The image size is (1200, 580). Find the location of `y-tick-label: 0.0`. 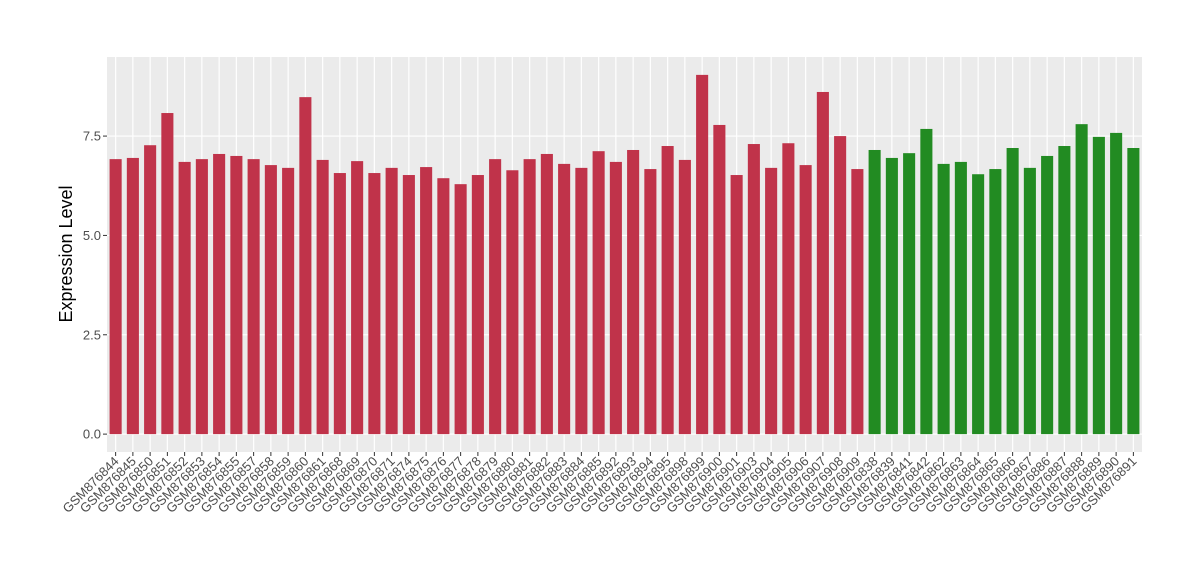

y-tick-label: 0.0 is located at coordinates (92, 434).